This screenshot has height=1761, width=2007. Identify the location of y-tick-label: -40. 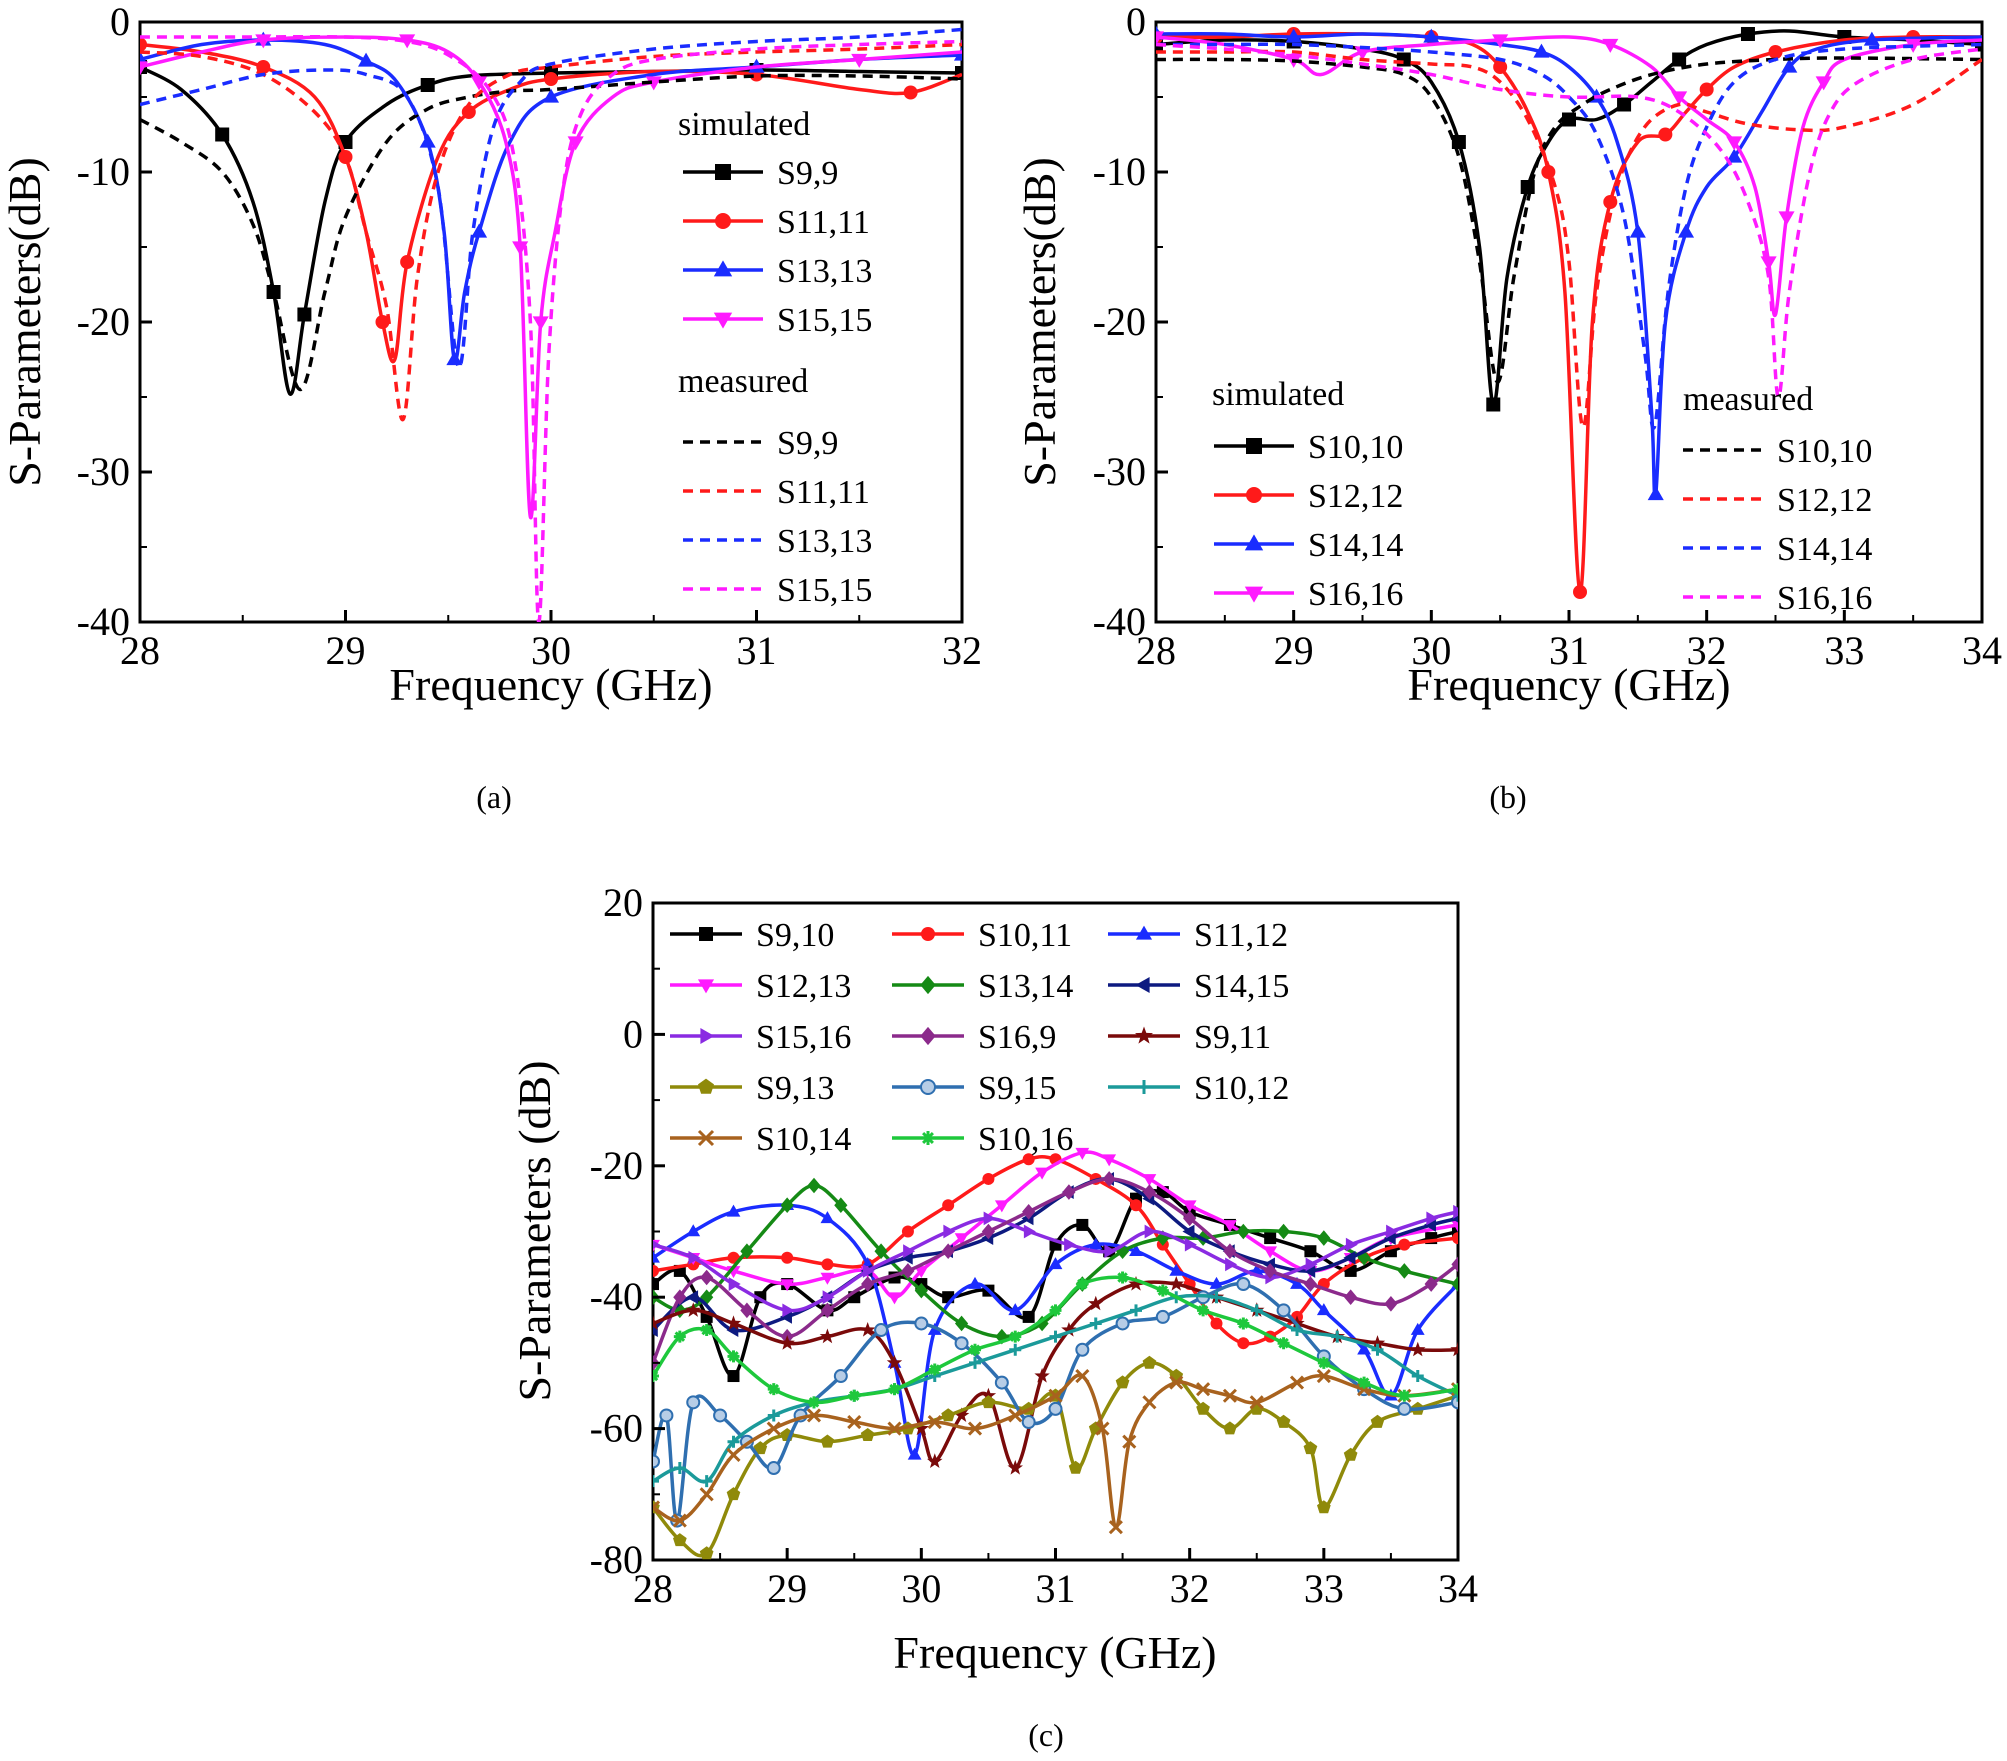
(1119, 621).